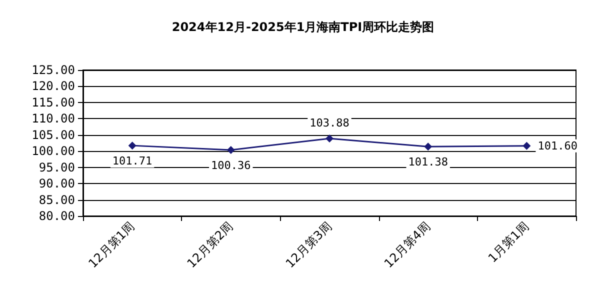 Image resolution: width=606 pixels, height=302 pixels. Describe the element at coordinates (53, 86) in the screenshot. I see `y-tick-label: 120.00` at that location.